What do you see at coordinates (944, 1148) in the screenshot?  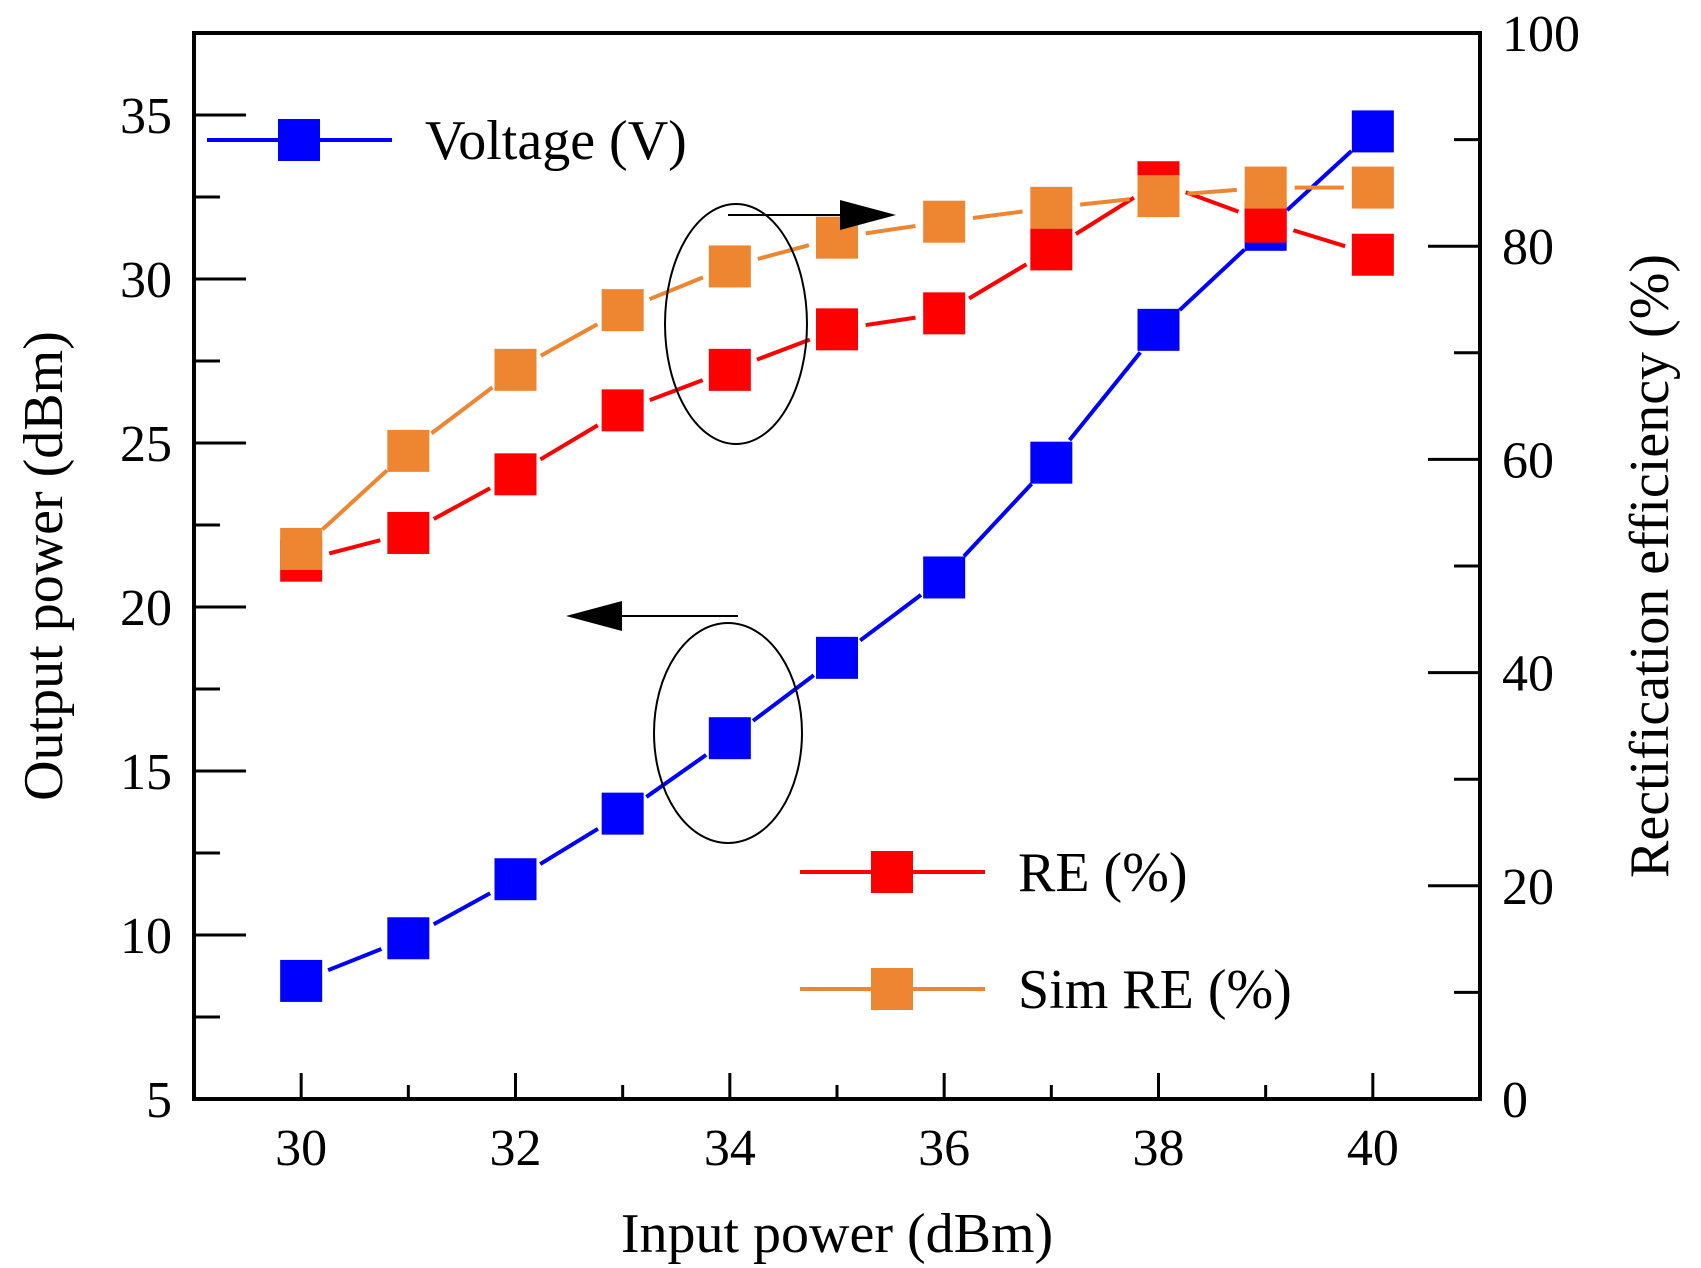 I see `x-tick-label: 36` at bounding box center [944, 1148].